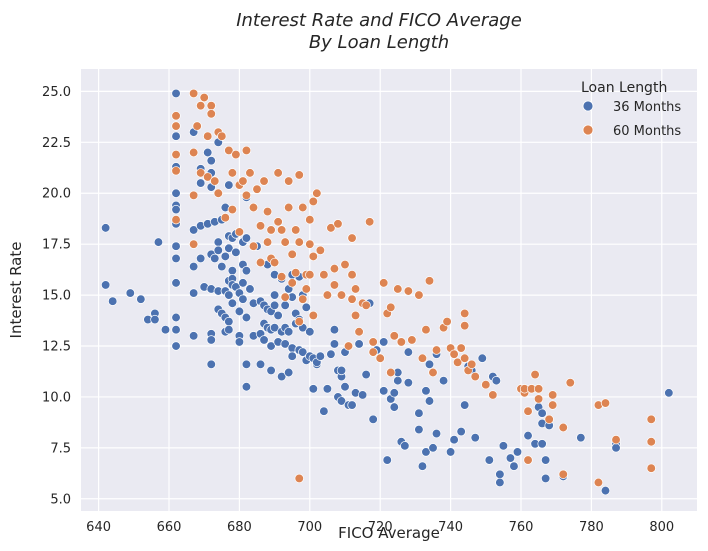 This screenshot has height=551, width=708. I want to click on chart-title-line2: By Loan Length, so click(379, 42).